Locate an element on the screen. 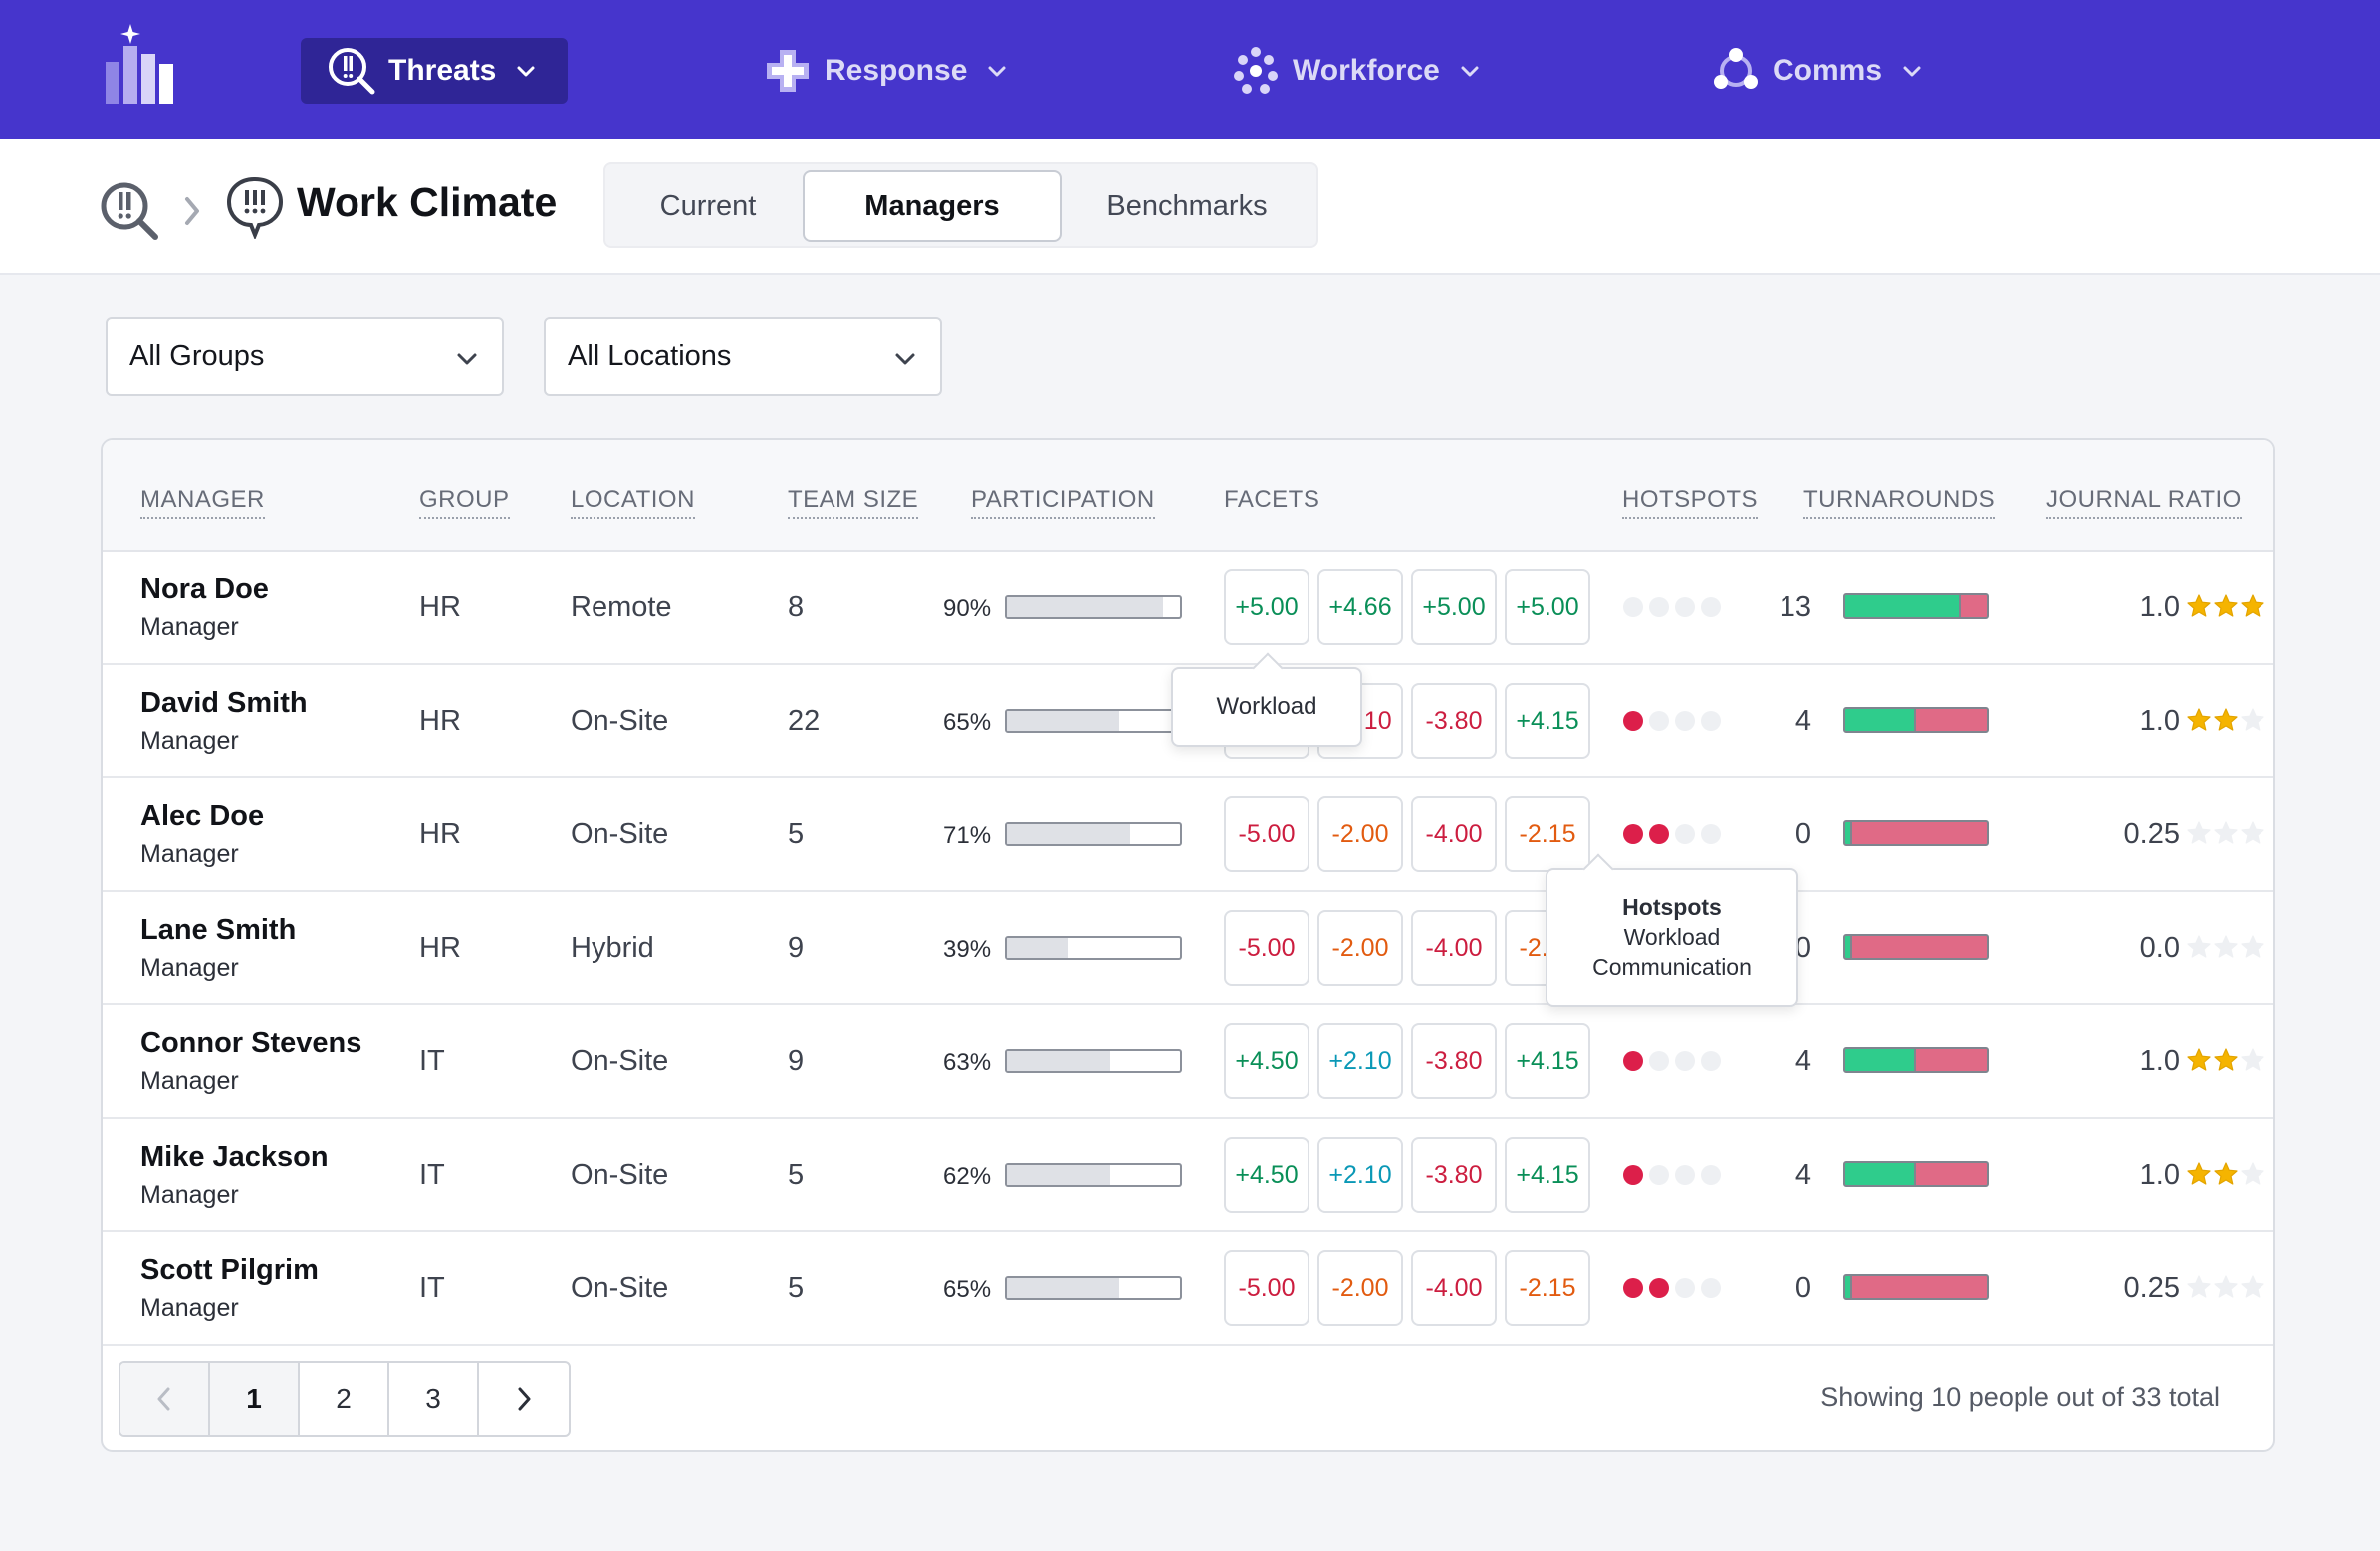 The width and height of the screenshot is (2380, 1551). turnarounds-count: 13 is located at coordinates (1795, 607).